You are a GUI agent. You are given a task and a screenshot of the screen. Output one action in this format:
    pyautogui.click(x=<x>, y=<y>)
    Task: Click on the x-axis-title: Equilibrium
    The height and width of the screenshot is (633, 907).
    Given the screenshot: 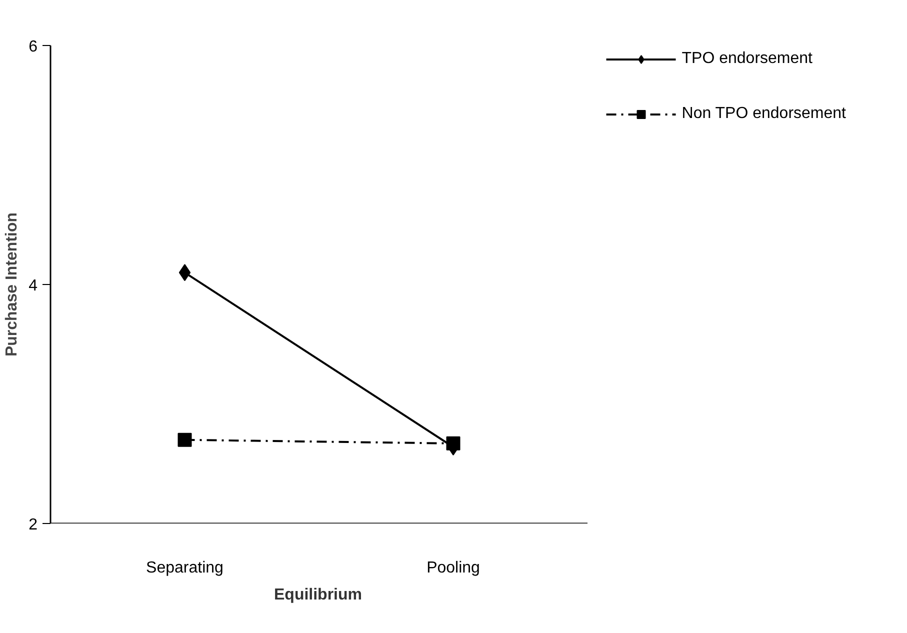 What is the action you would take?
    pyautogui.click(x=318, y=595)
    